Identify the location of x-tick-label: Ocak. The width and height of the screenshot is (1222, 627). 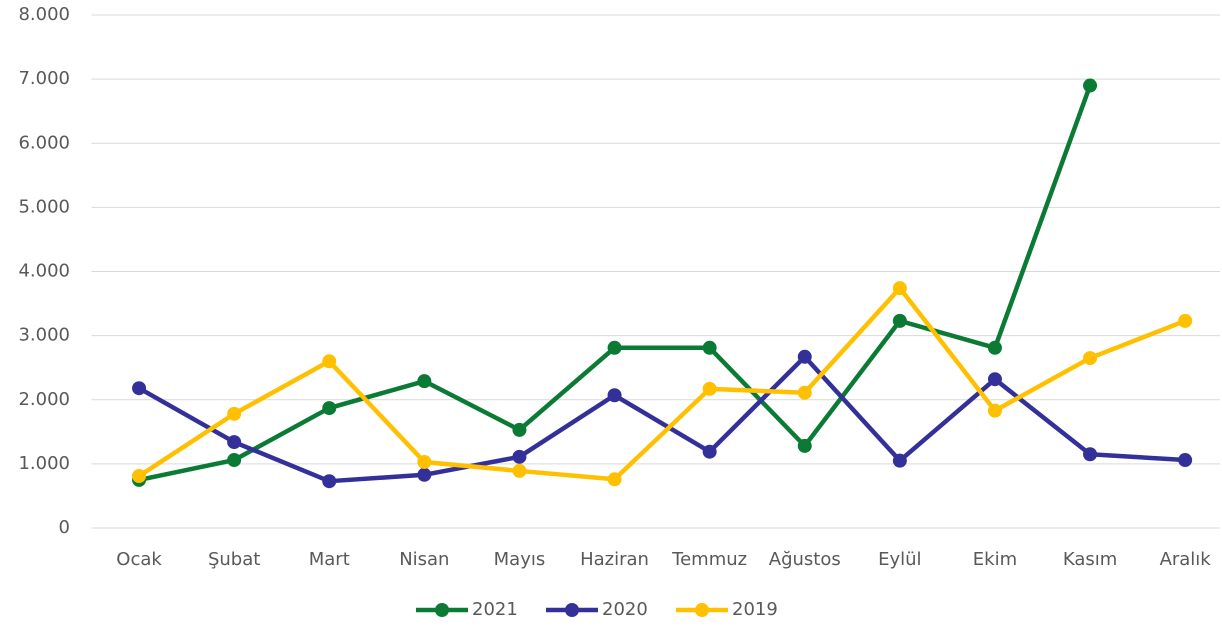
(139, 559).